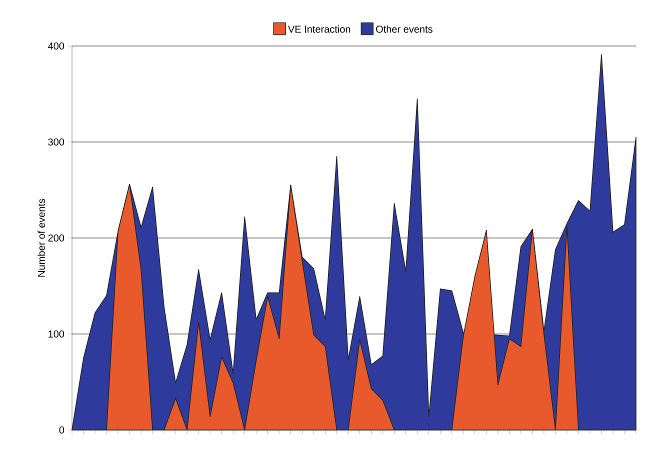  Describe the element at coordinates (56, 142) in the screenshot. I see `y-tick-label: 300` at that location.